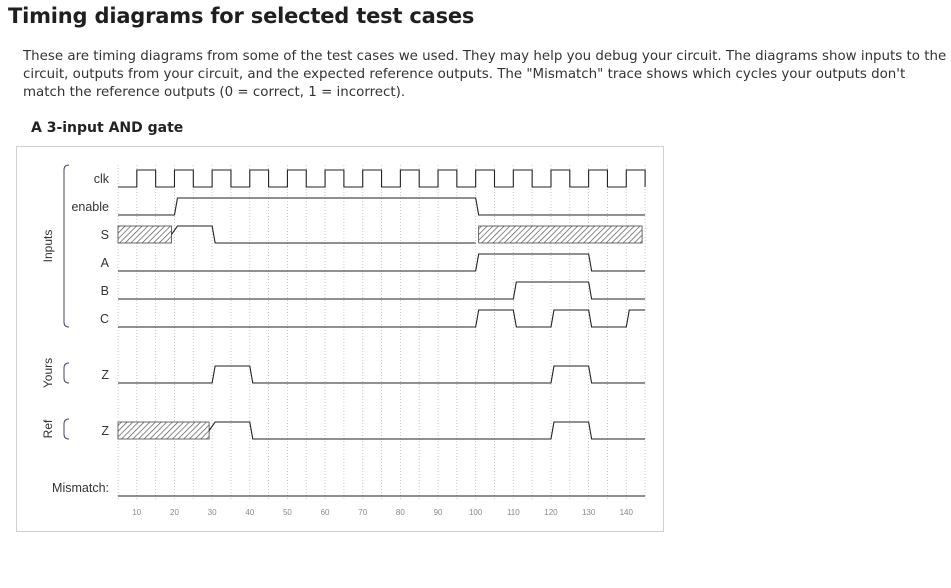  I want to click on time-tick-label: 60, so click(325, 512).